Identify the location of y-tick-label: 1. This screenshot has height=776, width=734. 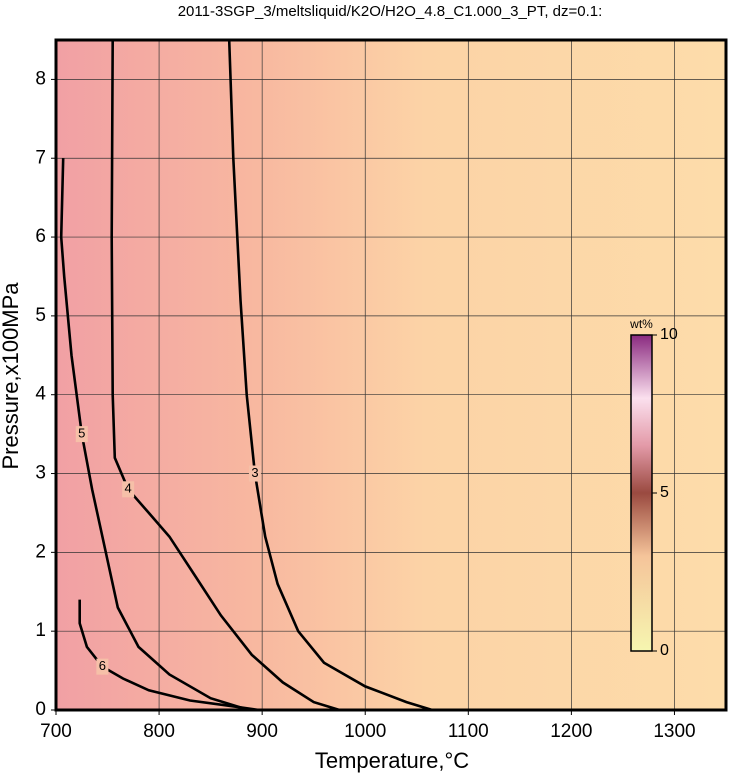
(40, 630).